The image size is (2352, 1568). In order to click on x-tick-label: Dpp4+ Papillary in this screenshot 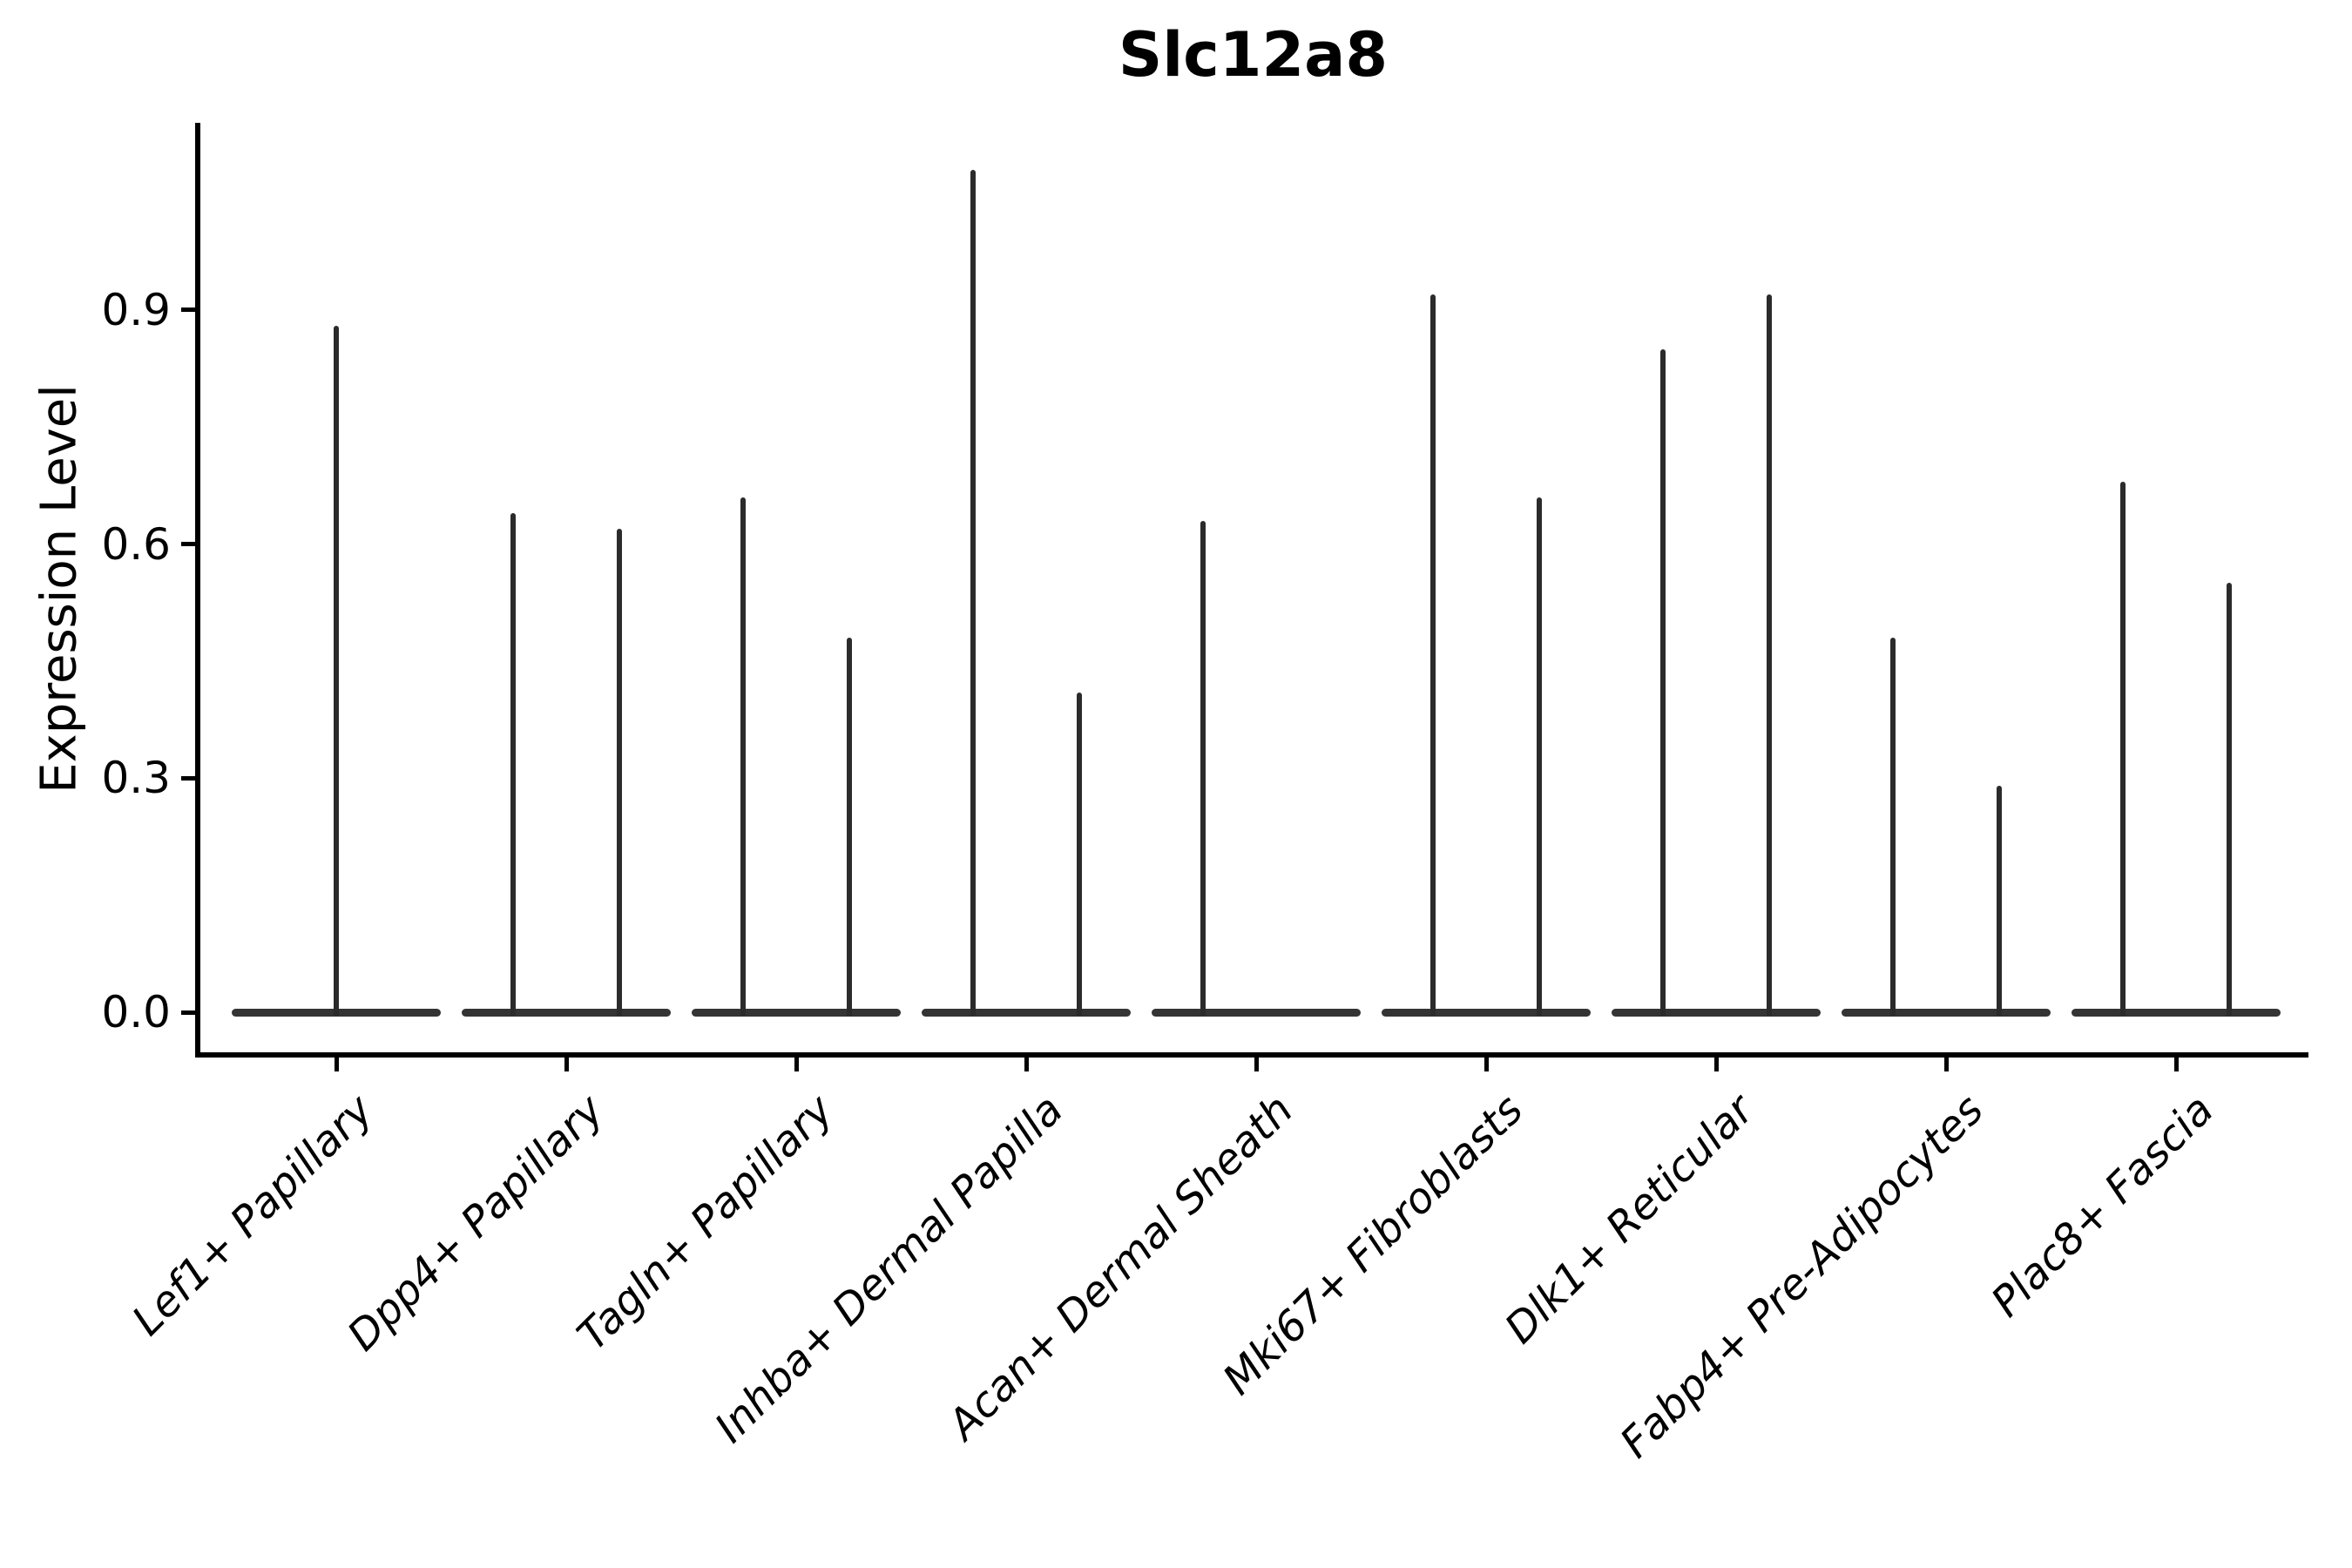, I will do `click(475, 1223)`.